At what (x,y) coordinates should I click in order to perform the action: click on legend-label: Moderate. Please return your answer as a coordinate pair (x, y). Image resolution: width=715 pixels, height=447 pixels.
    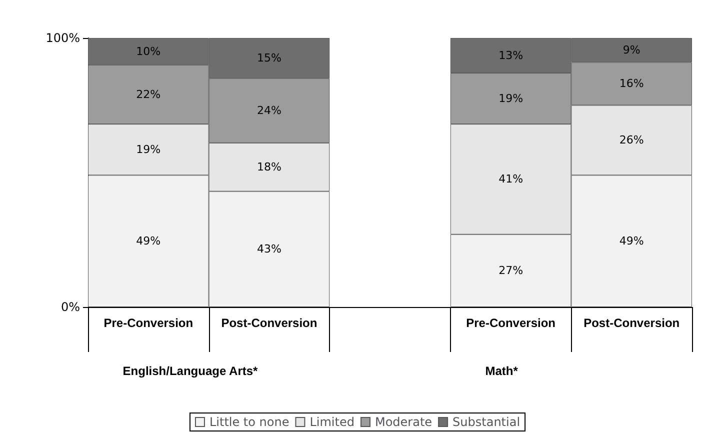
    Looking at the image, I should click on (403, 422).